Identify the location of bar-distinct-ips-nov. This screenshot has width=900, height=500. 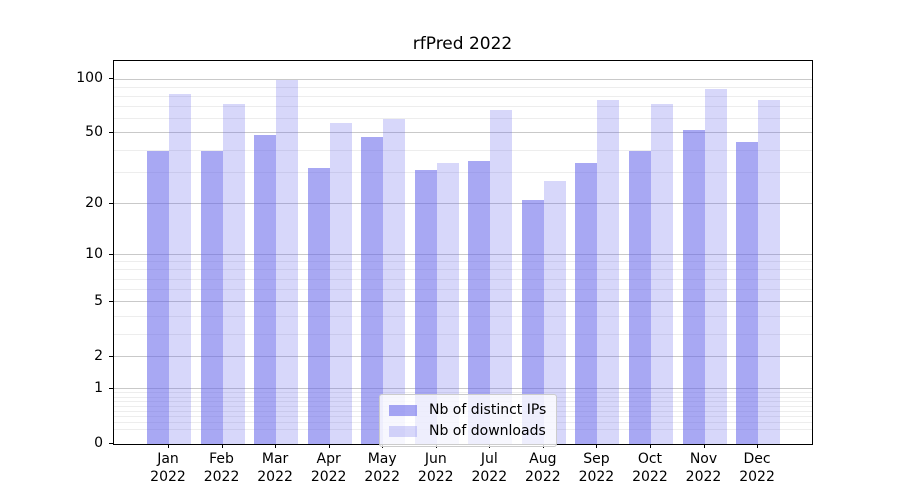
(693, 287).